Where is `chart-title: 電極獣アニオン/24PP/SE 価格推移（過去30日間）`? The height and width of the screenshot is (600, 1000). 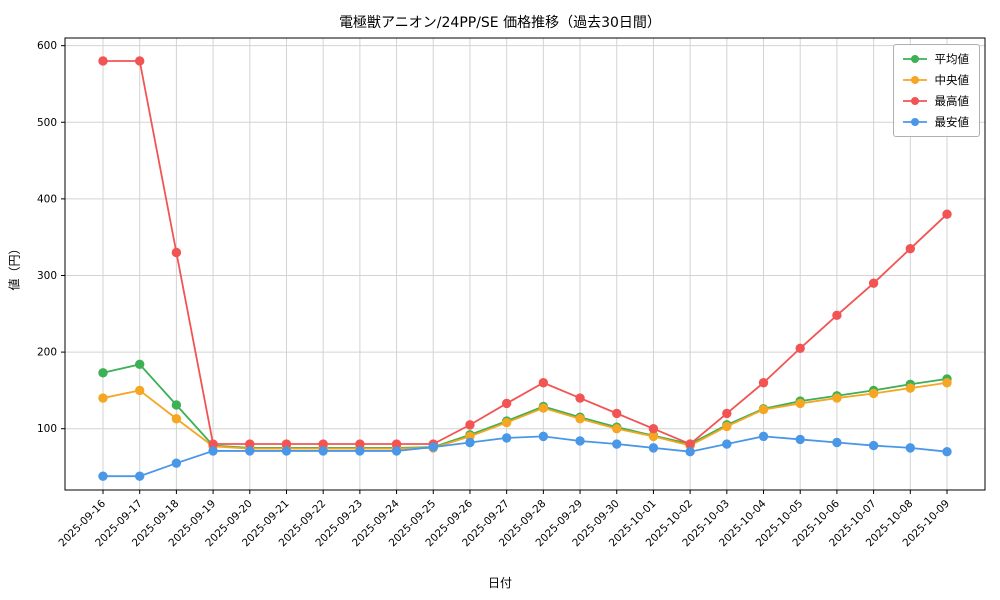
chart-title: 電極獣アニオン/24PP/SE 価格推移（過去30日間） is located at coordinates (500, 23).